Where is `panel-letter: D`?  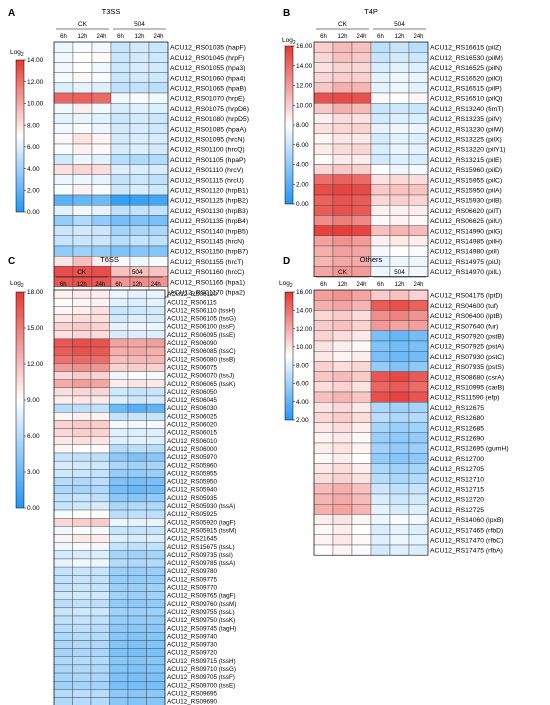
panel-letter: D is located at coordinates (286, 261).